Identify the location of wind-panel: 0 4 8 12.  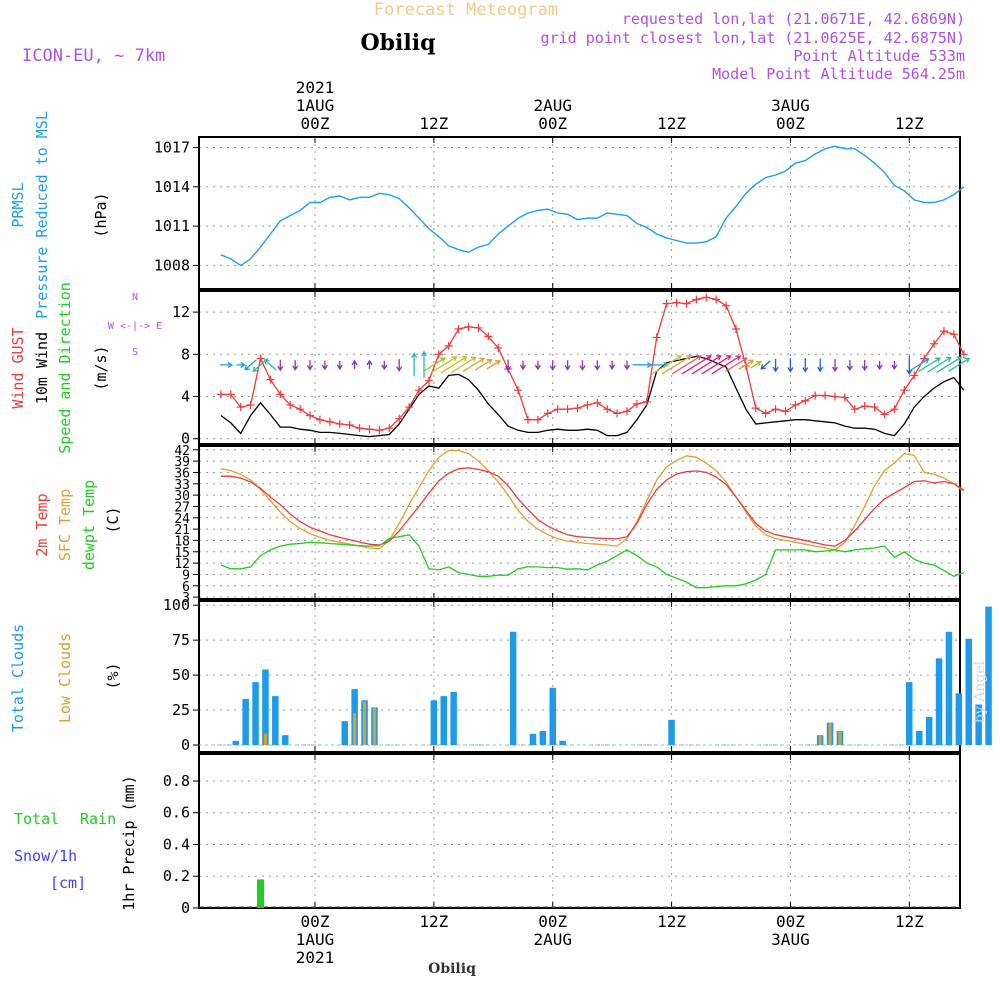
(571, 369).